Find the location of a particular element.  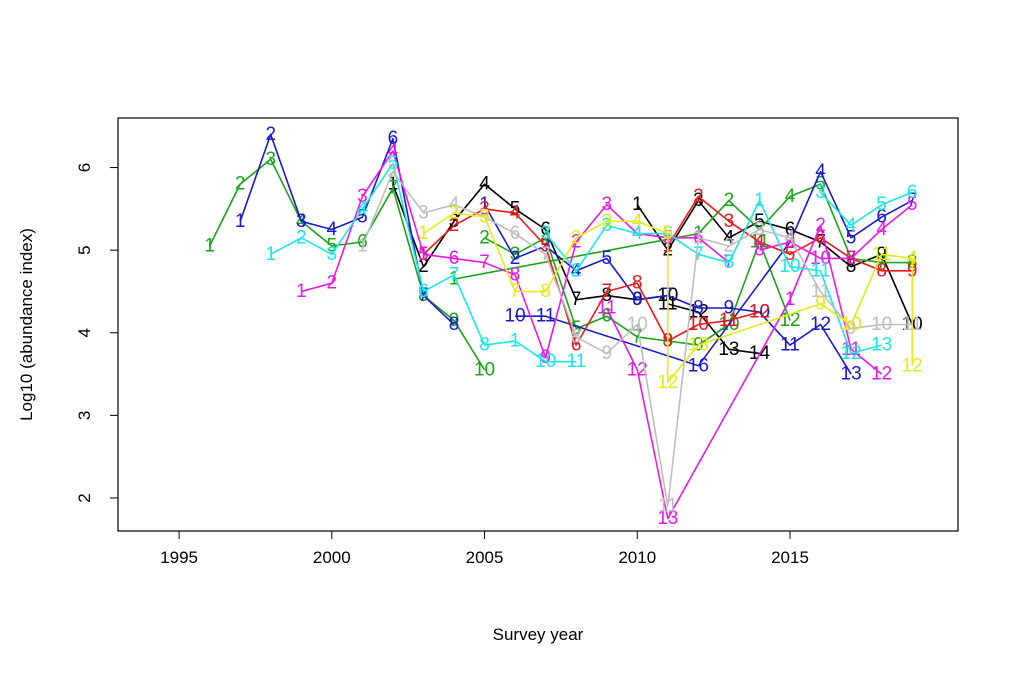

x-axis: 1995 2000 2005 2010 2015 is located at coordinates (484, 548).